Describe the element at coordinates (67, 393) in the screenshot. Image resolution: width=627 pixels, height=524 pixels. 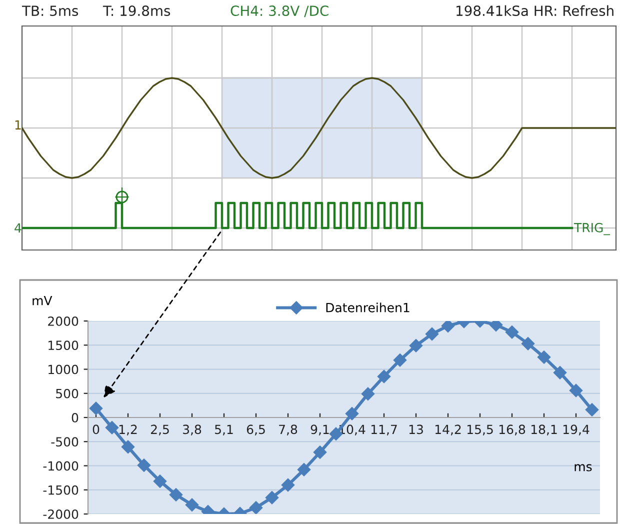
I see `y-tick-label: 500` at that location.